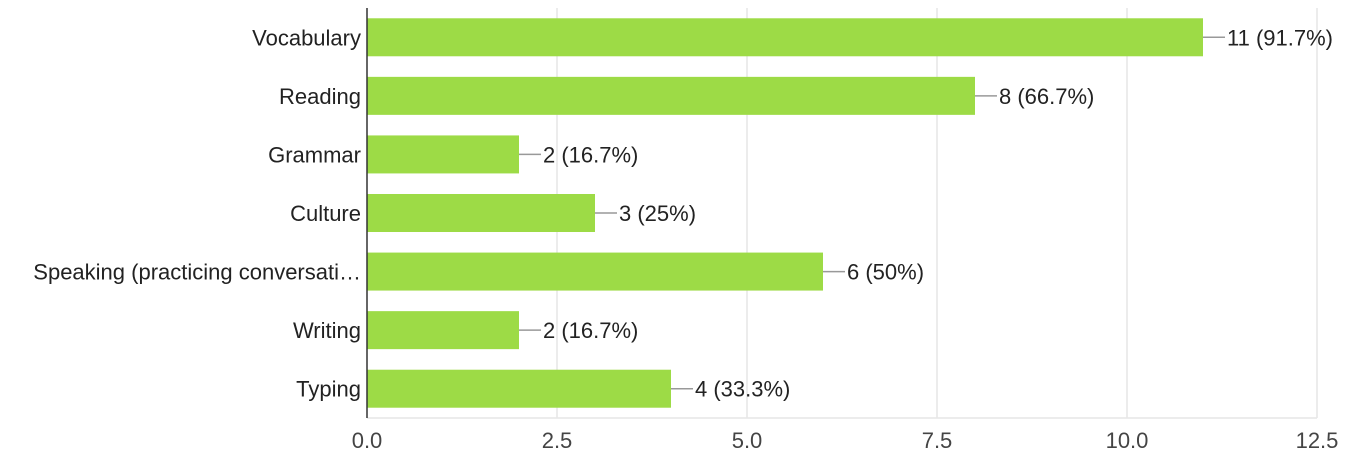  Describe the element at coordinates (1317, 440) in the screenshot. I see `x-tick-label: 12.5` at that location.